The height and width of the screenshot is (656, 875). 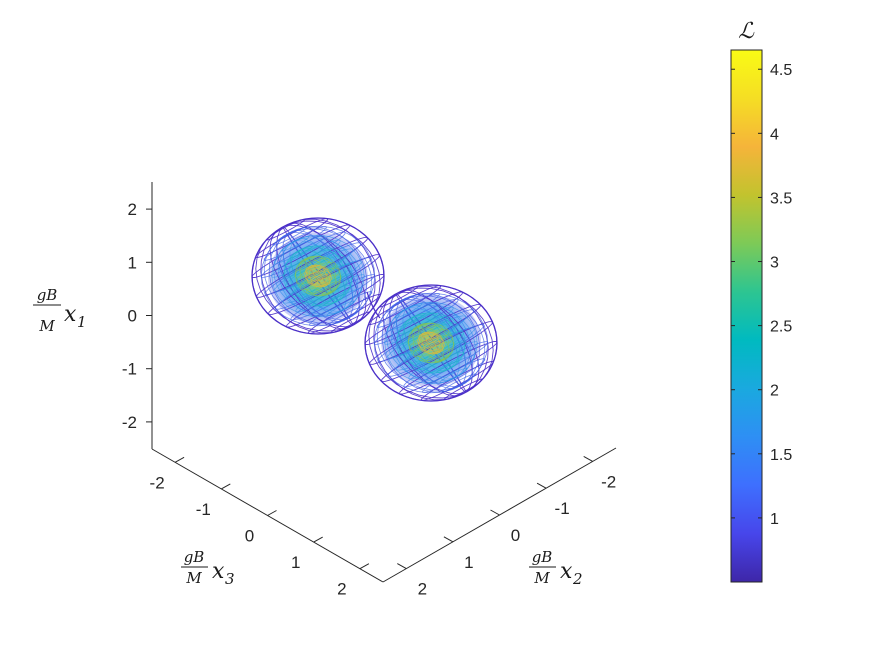 I want to click on colorbar-frame, so click(x=746, y=316).